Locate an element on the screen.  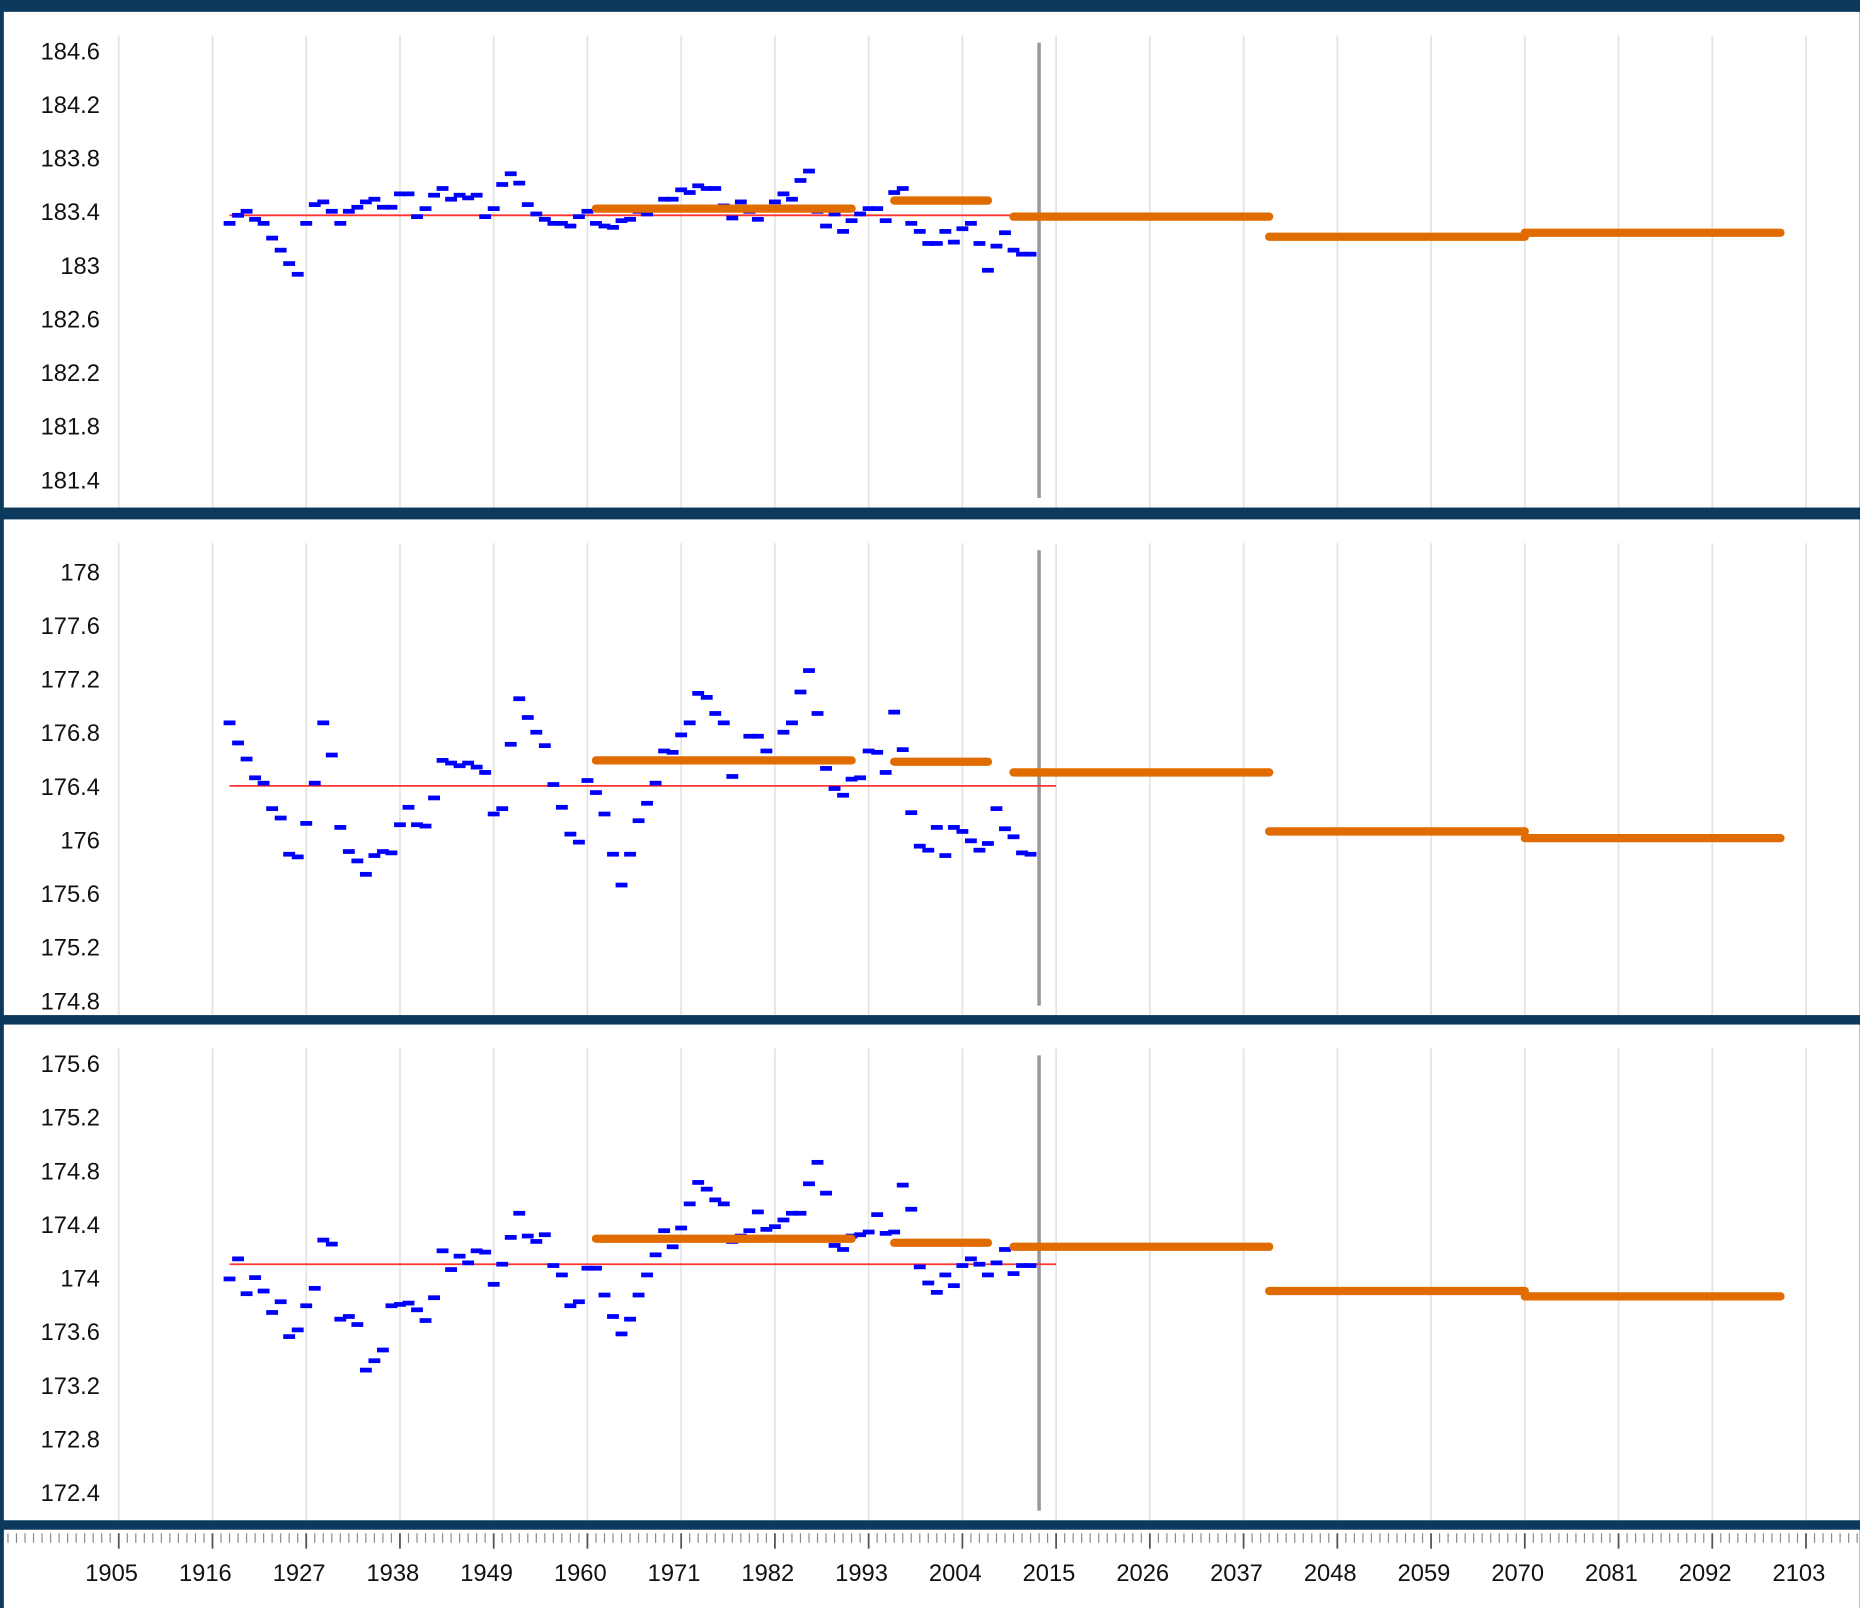
y-tick-label: 181.8 is located at coordinates (70, 428).